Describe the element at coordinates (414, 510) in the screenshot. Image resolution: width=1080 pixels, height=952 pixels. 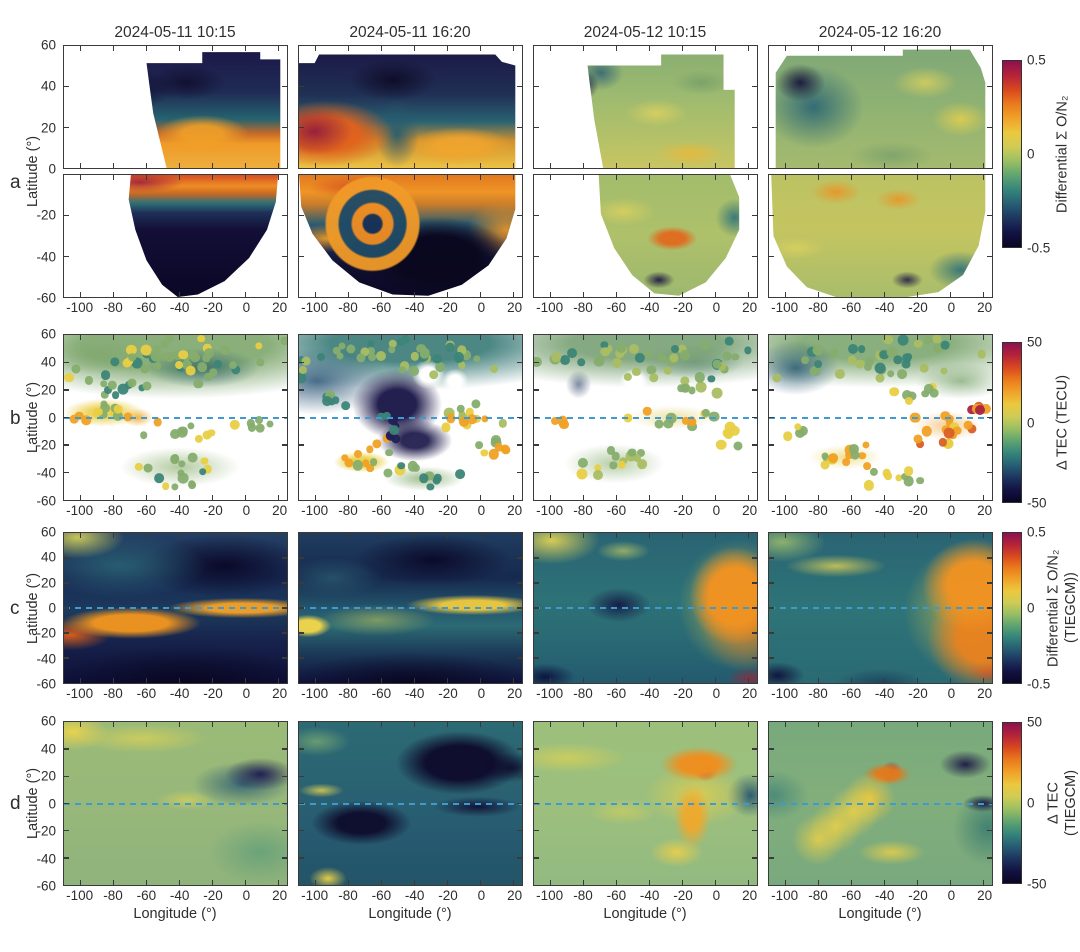
I see `x-tick-label: -40` at that location.